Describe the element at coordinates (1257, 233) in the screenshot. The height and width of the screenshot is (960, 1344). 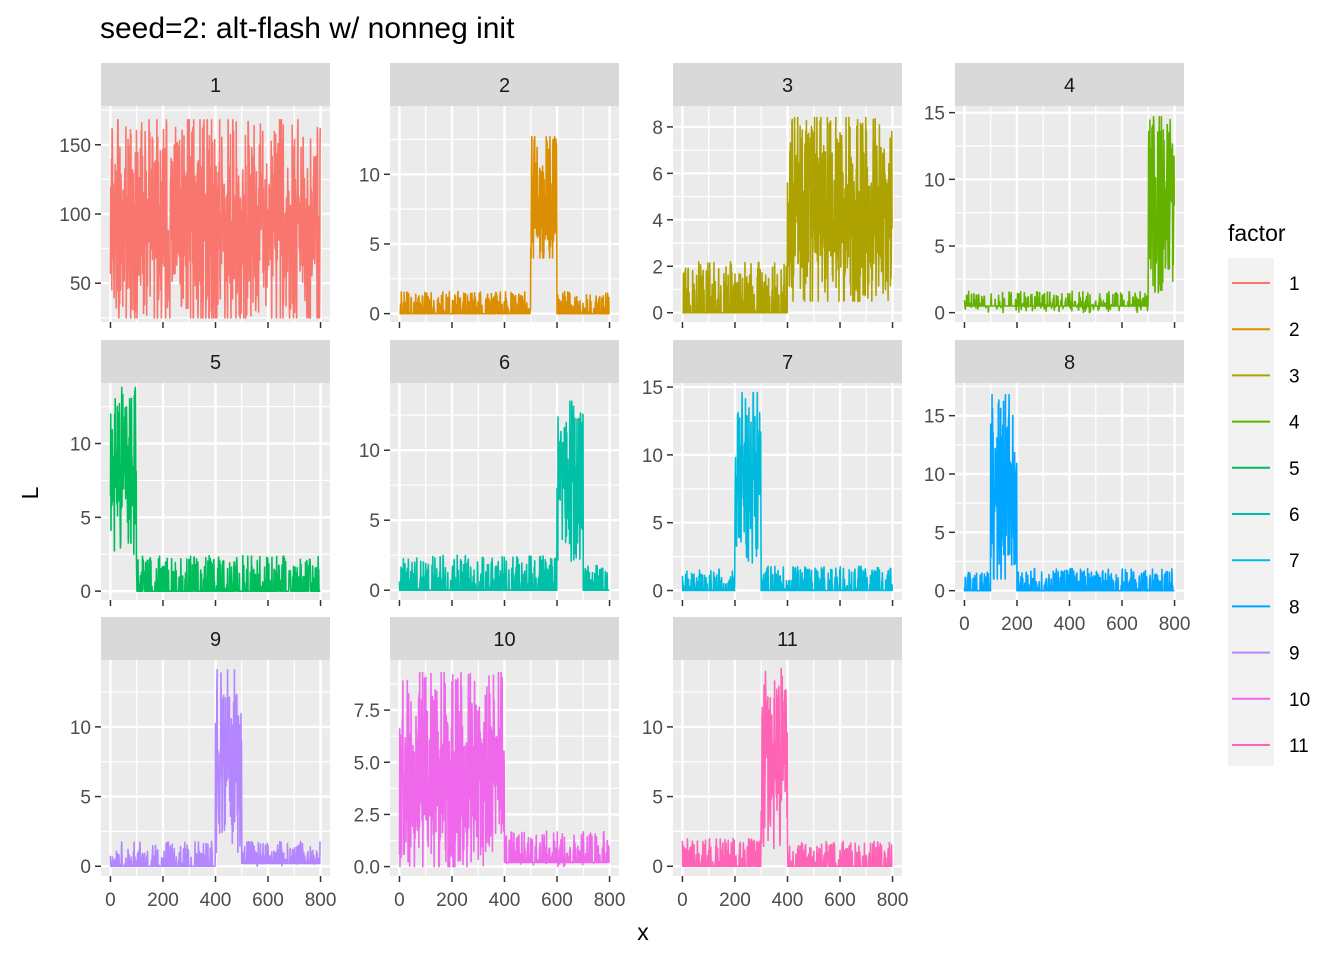
I see `legend-title: factor` at that location.